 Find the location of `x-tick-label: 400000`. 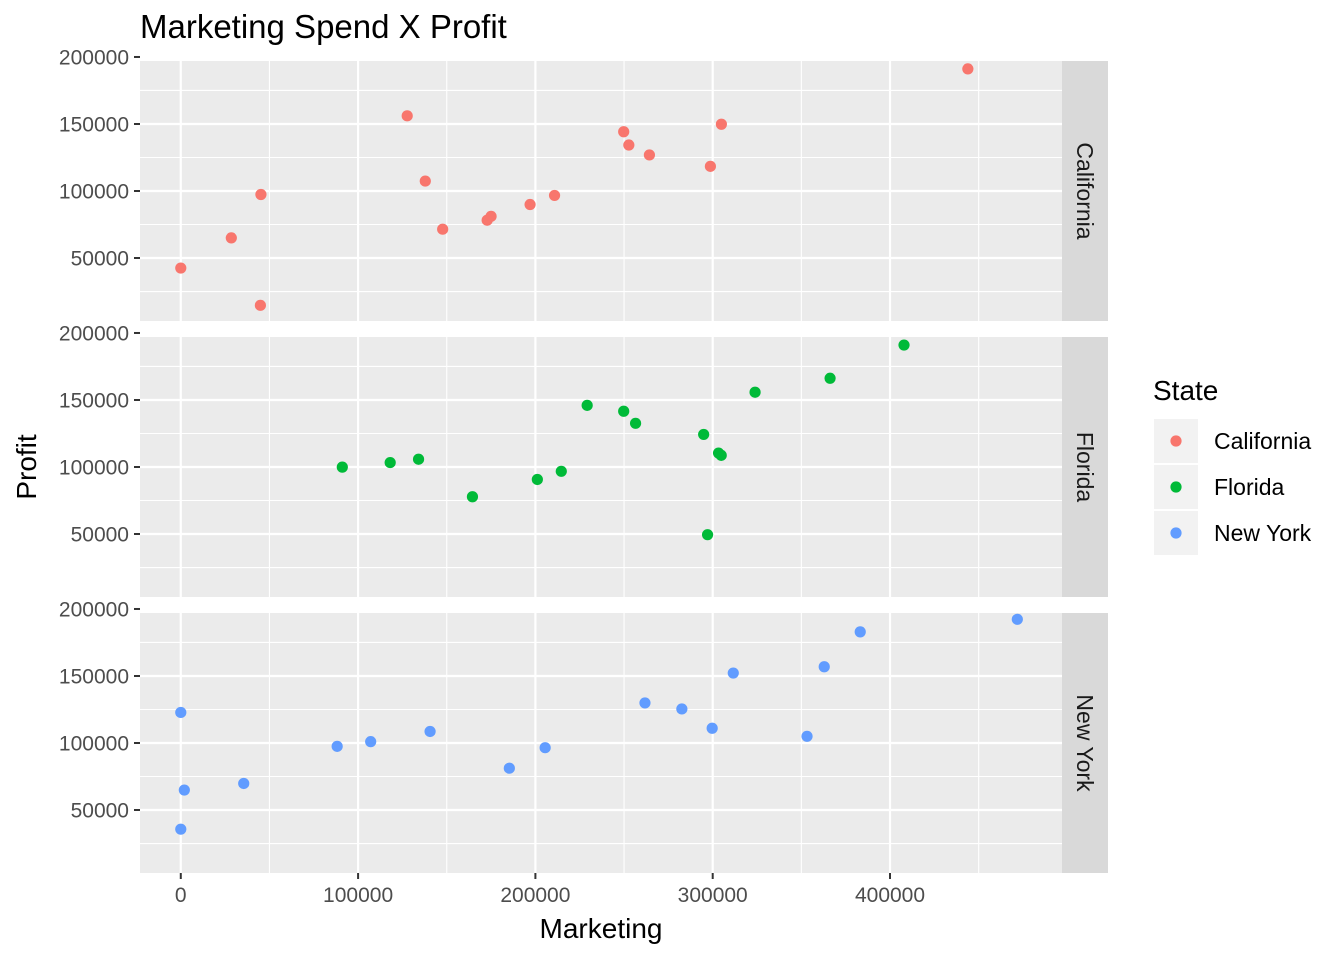

x-tick-label: 400000 is located at coordinates (890, 895).